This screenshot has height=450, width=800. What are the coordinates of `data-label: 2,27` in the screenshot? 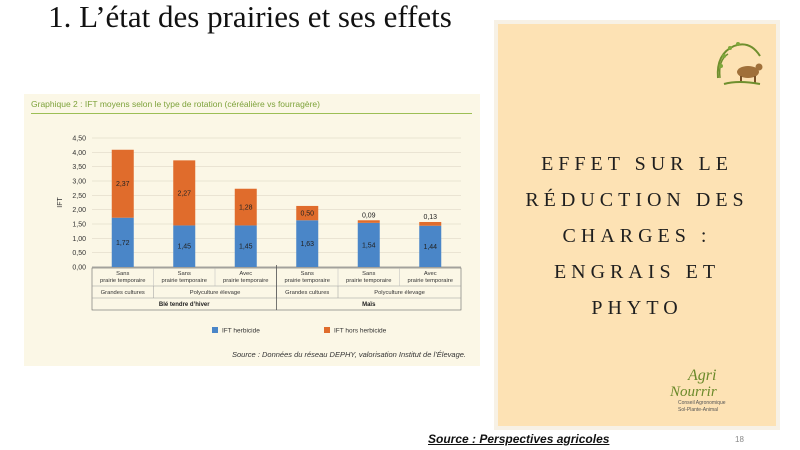 It's located at (184, 193).